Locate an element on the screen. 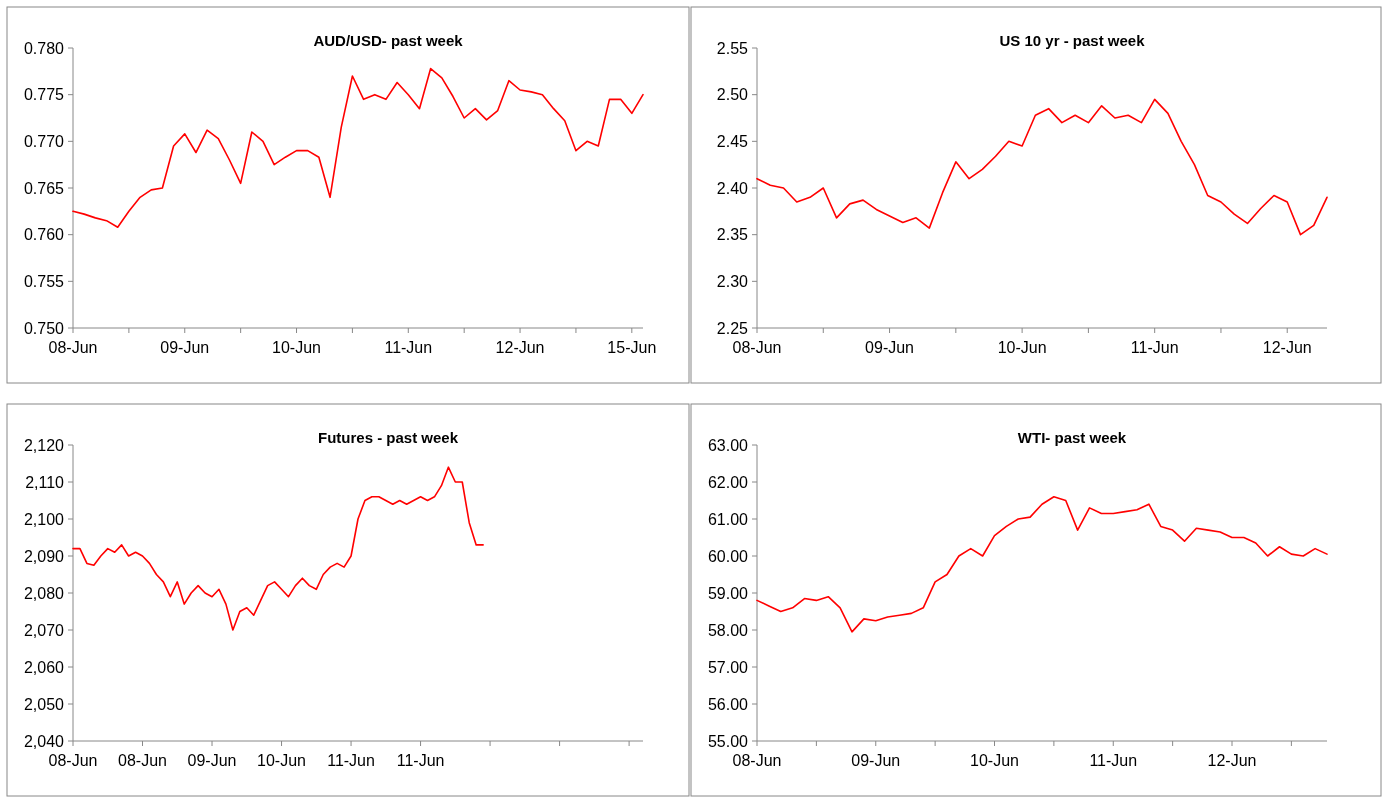  y-tick-label: 0.750 is located at coordinates (44, 328).